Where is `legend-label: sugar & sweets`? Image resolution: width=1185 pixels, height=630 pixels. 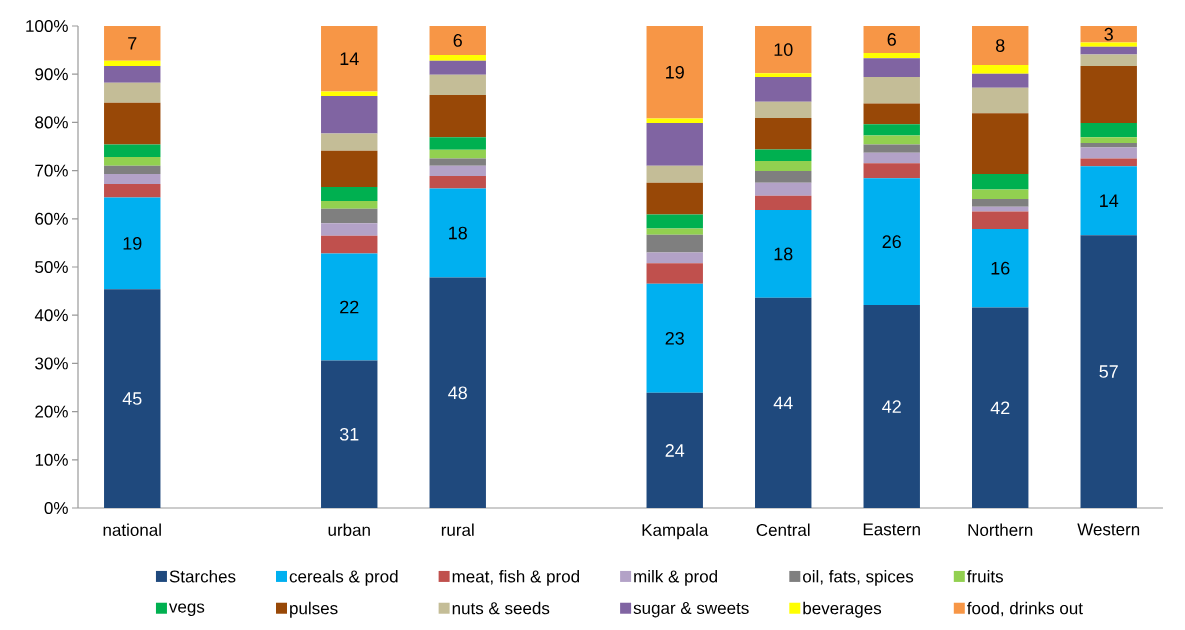
legend-label: sugar & sweets is located at coordinates (691, 610).